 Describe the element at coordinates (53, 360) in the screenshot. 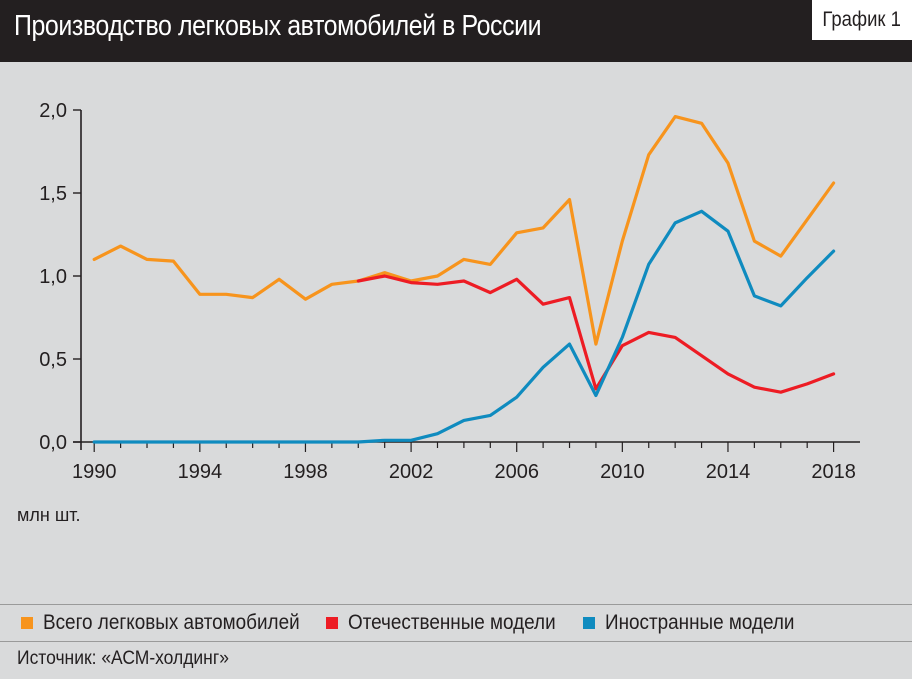

I see `y-tick-label: 0,5` at that location.